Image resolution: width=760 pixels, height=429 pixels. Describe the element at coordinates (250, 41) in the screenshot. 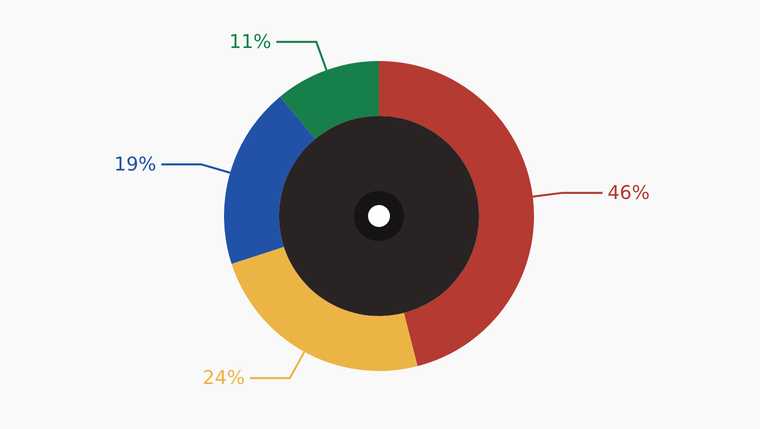

I see `data-label: 11%` at that location.